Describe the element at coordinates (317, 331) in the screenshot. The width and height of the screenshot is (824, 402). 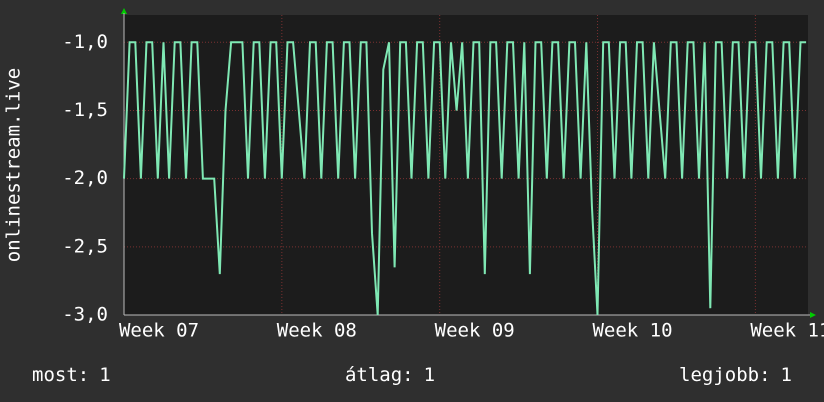
I see `x-tick-label: Week 08` at that location.